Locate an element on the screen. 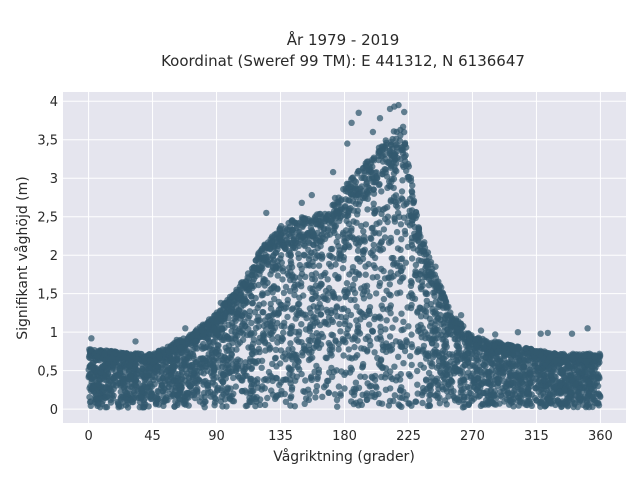 Image resolution: width=640 pixels, height=480 pixels. y-tick-label: 2 is located at coordinates (54, 256).